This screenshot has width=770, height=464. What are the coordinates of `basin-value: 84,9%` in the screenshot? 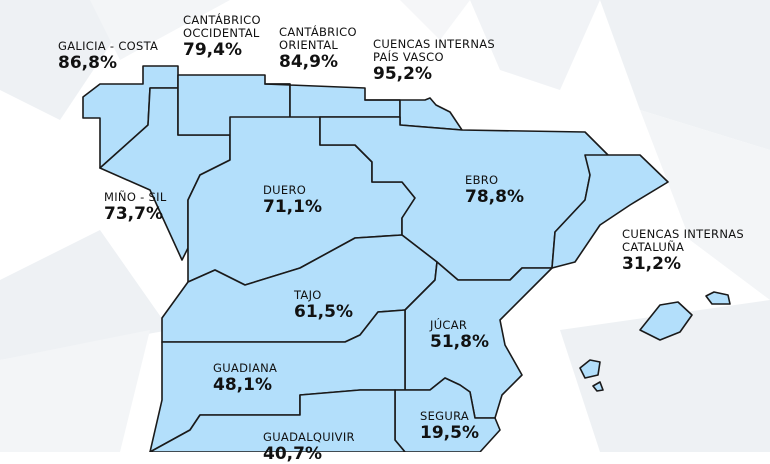 It's located at (308, 61).